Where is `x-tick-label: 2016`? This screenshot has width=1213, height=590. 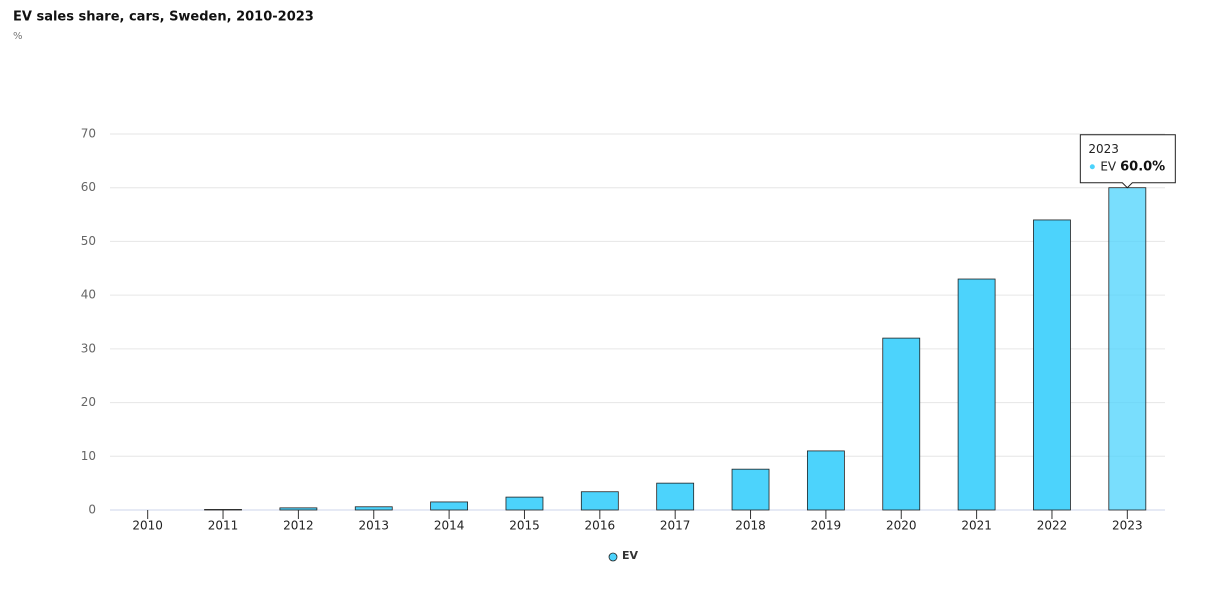 x-tick-label: 2016 is located at coordinates (600, 526).